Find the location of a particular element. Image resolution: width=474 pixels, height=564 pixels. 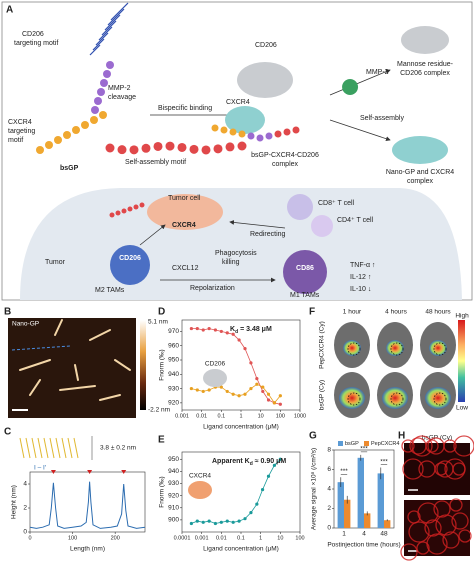

row-label: bsGP (Cy) is located at coordinates (322, 395).